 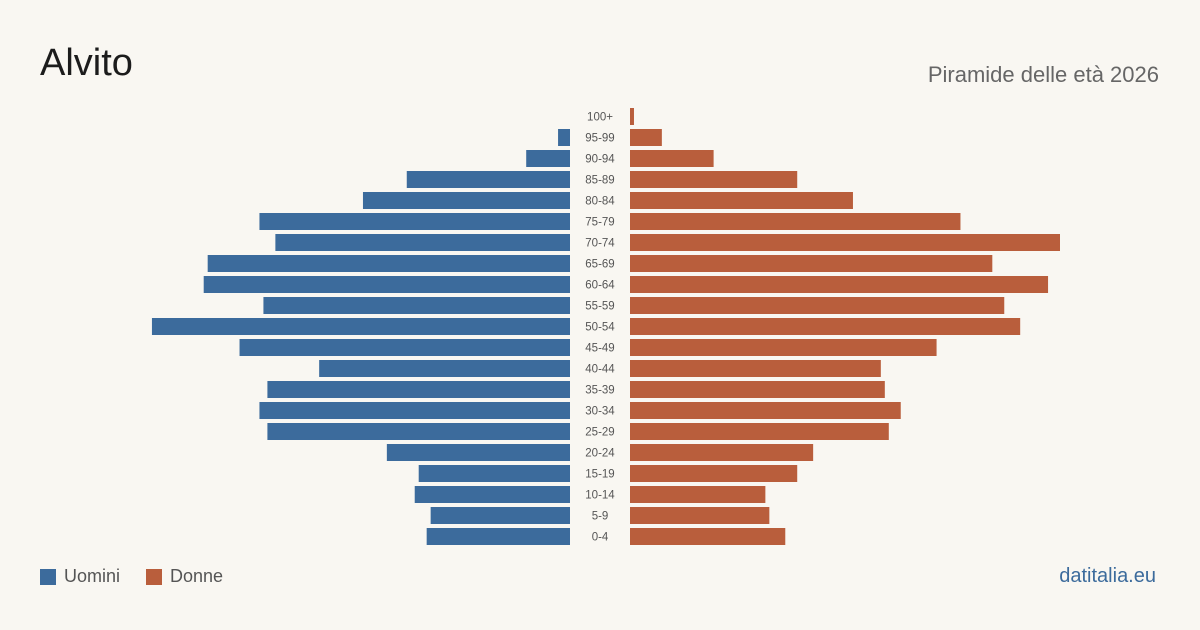 I want to click on age-label-5-9: 5-9, so click(x=600, y=517).